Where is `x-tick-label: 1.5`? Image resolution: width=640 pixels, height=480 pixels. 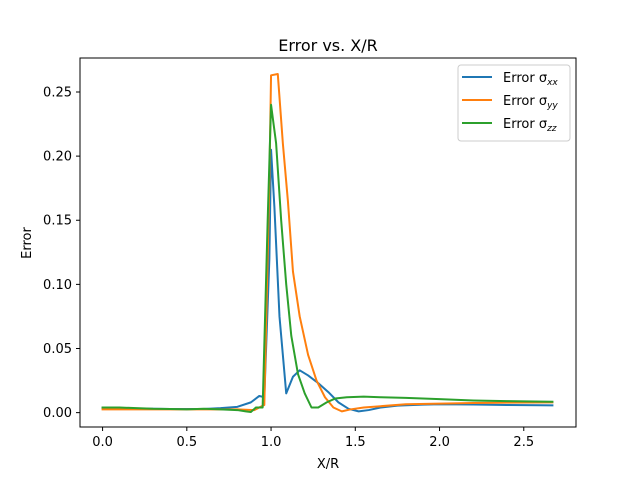
x-tick-label: 1.5 is located at coordinates (355, 442).